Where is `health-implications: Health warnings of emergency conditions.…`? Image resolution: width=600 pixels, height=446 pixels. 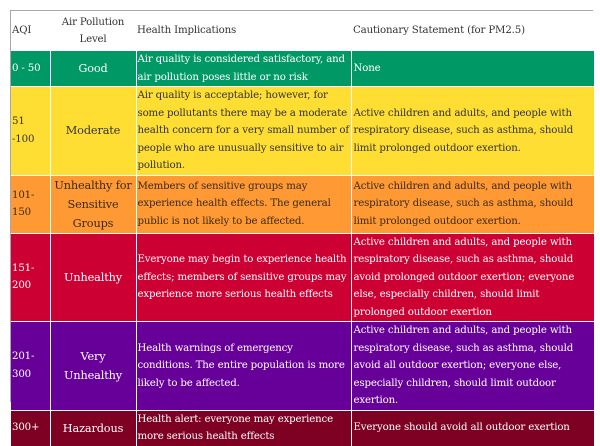 health-implications: Health warnings of emergency conditions.… is located at coordinates (244, 366).